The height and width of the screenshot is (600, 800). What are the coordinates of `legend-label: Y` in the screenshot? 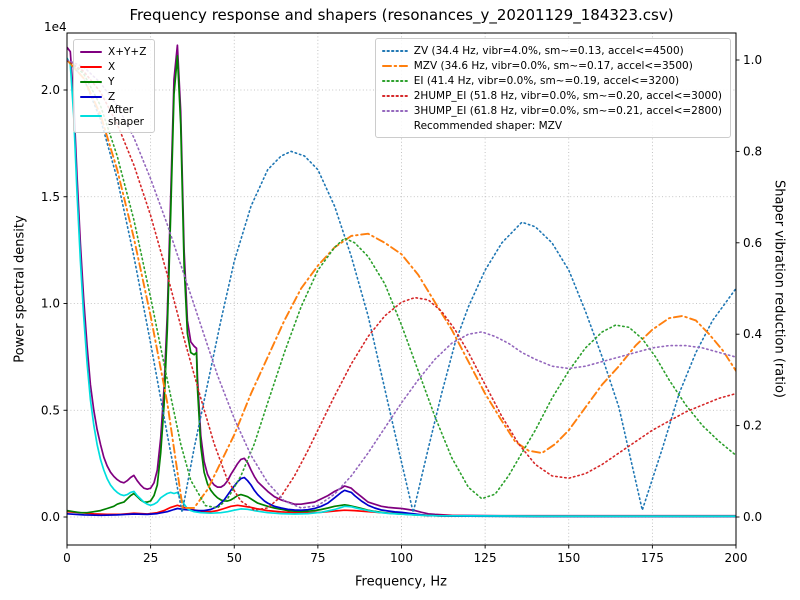 It's located at (111, 81).